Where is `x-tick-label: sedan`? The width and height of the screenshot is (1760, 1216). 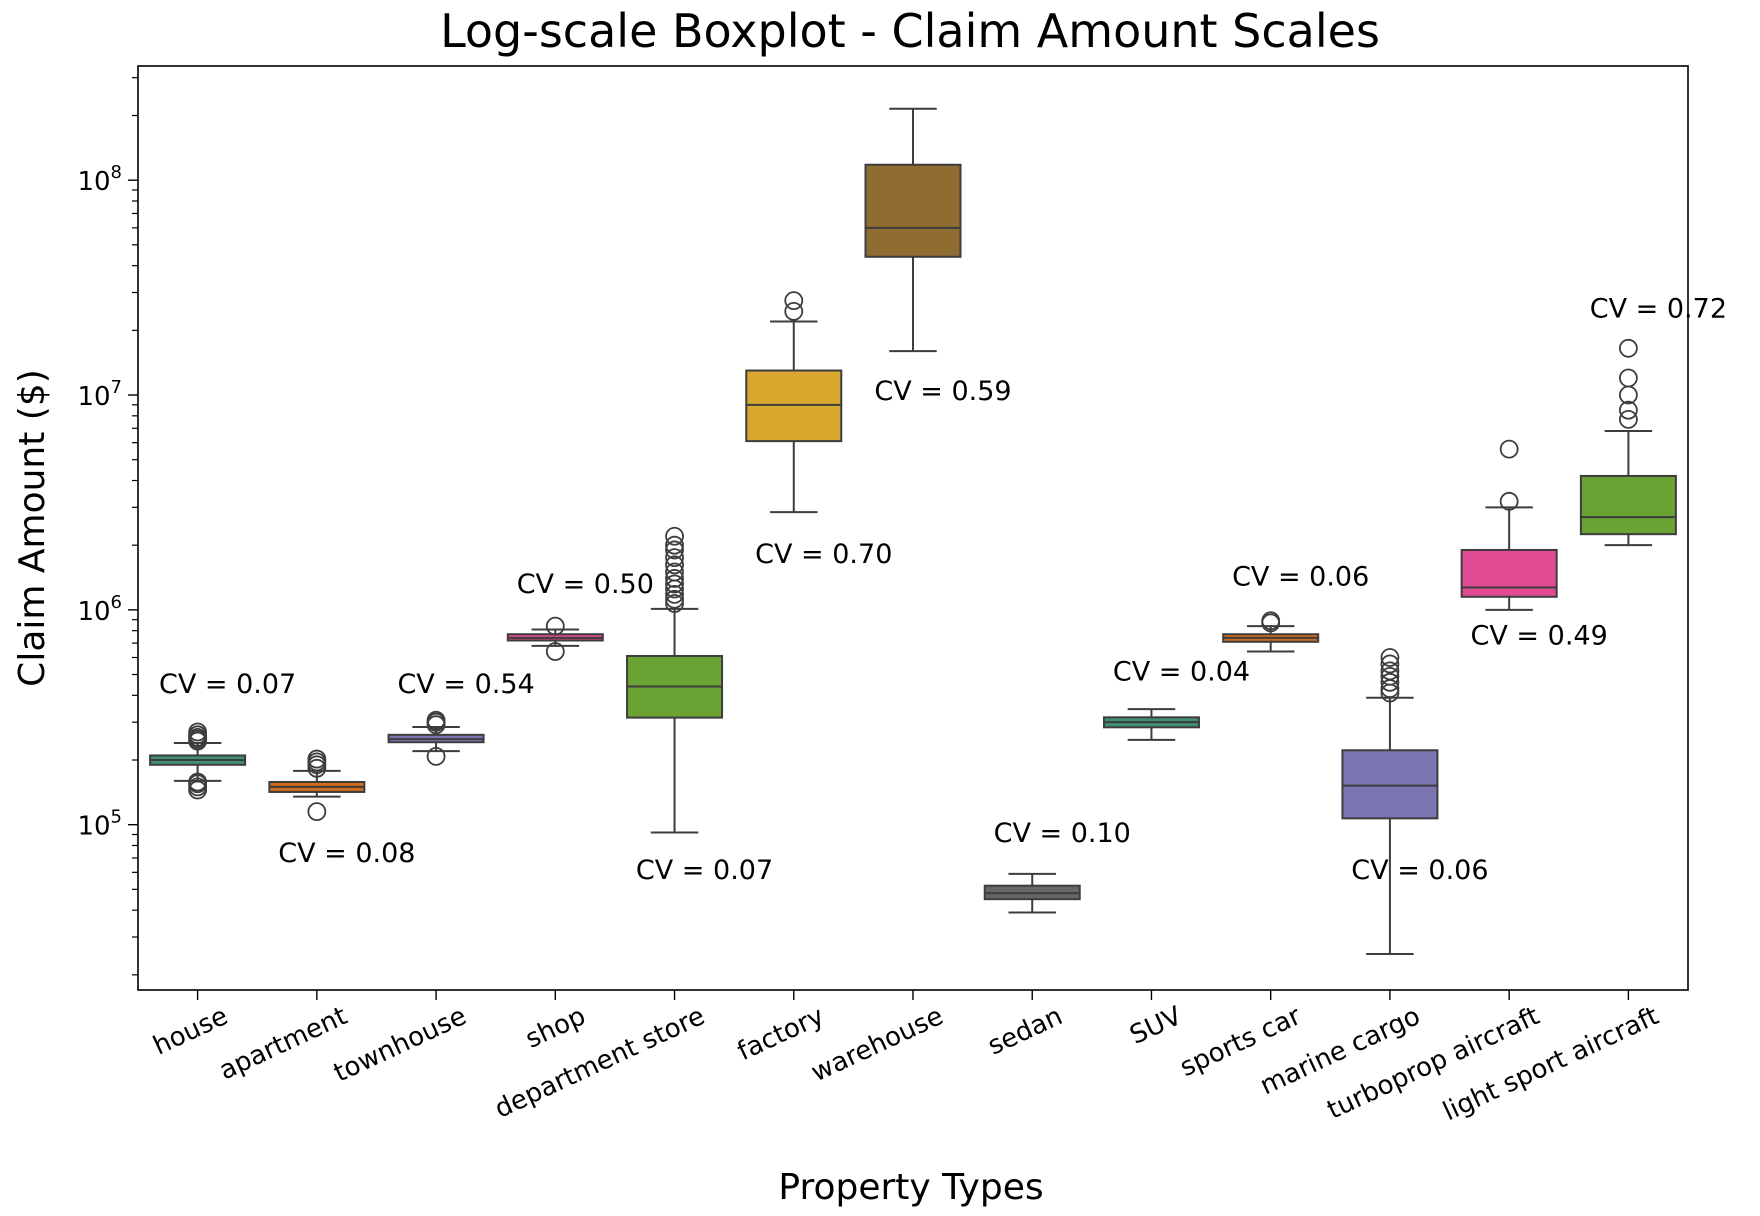 x-tick-label: sedan is located at coordinates (1025, 1031).